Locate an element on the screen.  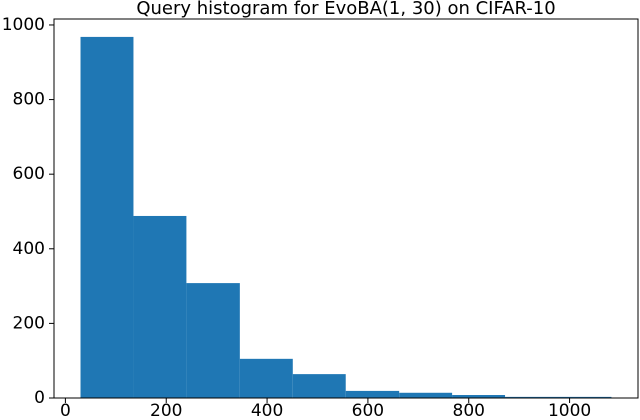
x-tick-label: 200 is located at coordinates (166, 410).